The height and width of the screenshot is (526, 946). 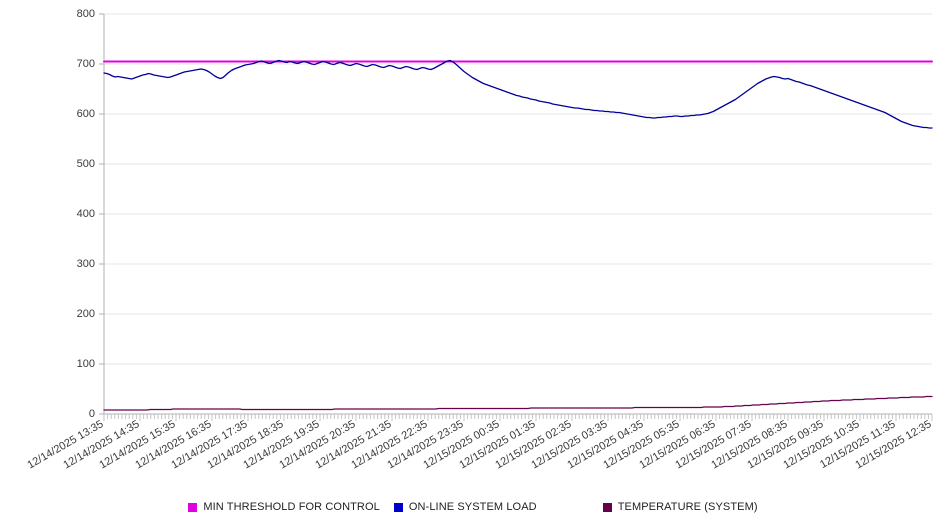 I want to click on legend-label-online-system-load: ON-LINE SYSTEM LOAD, so click(x=472, y=507).